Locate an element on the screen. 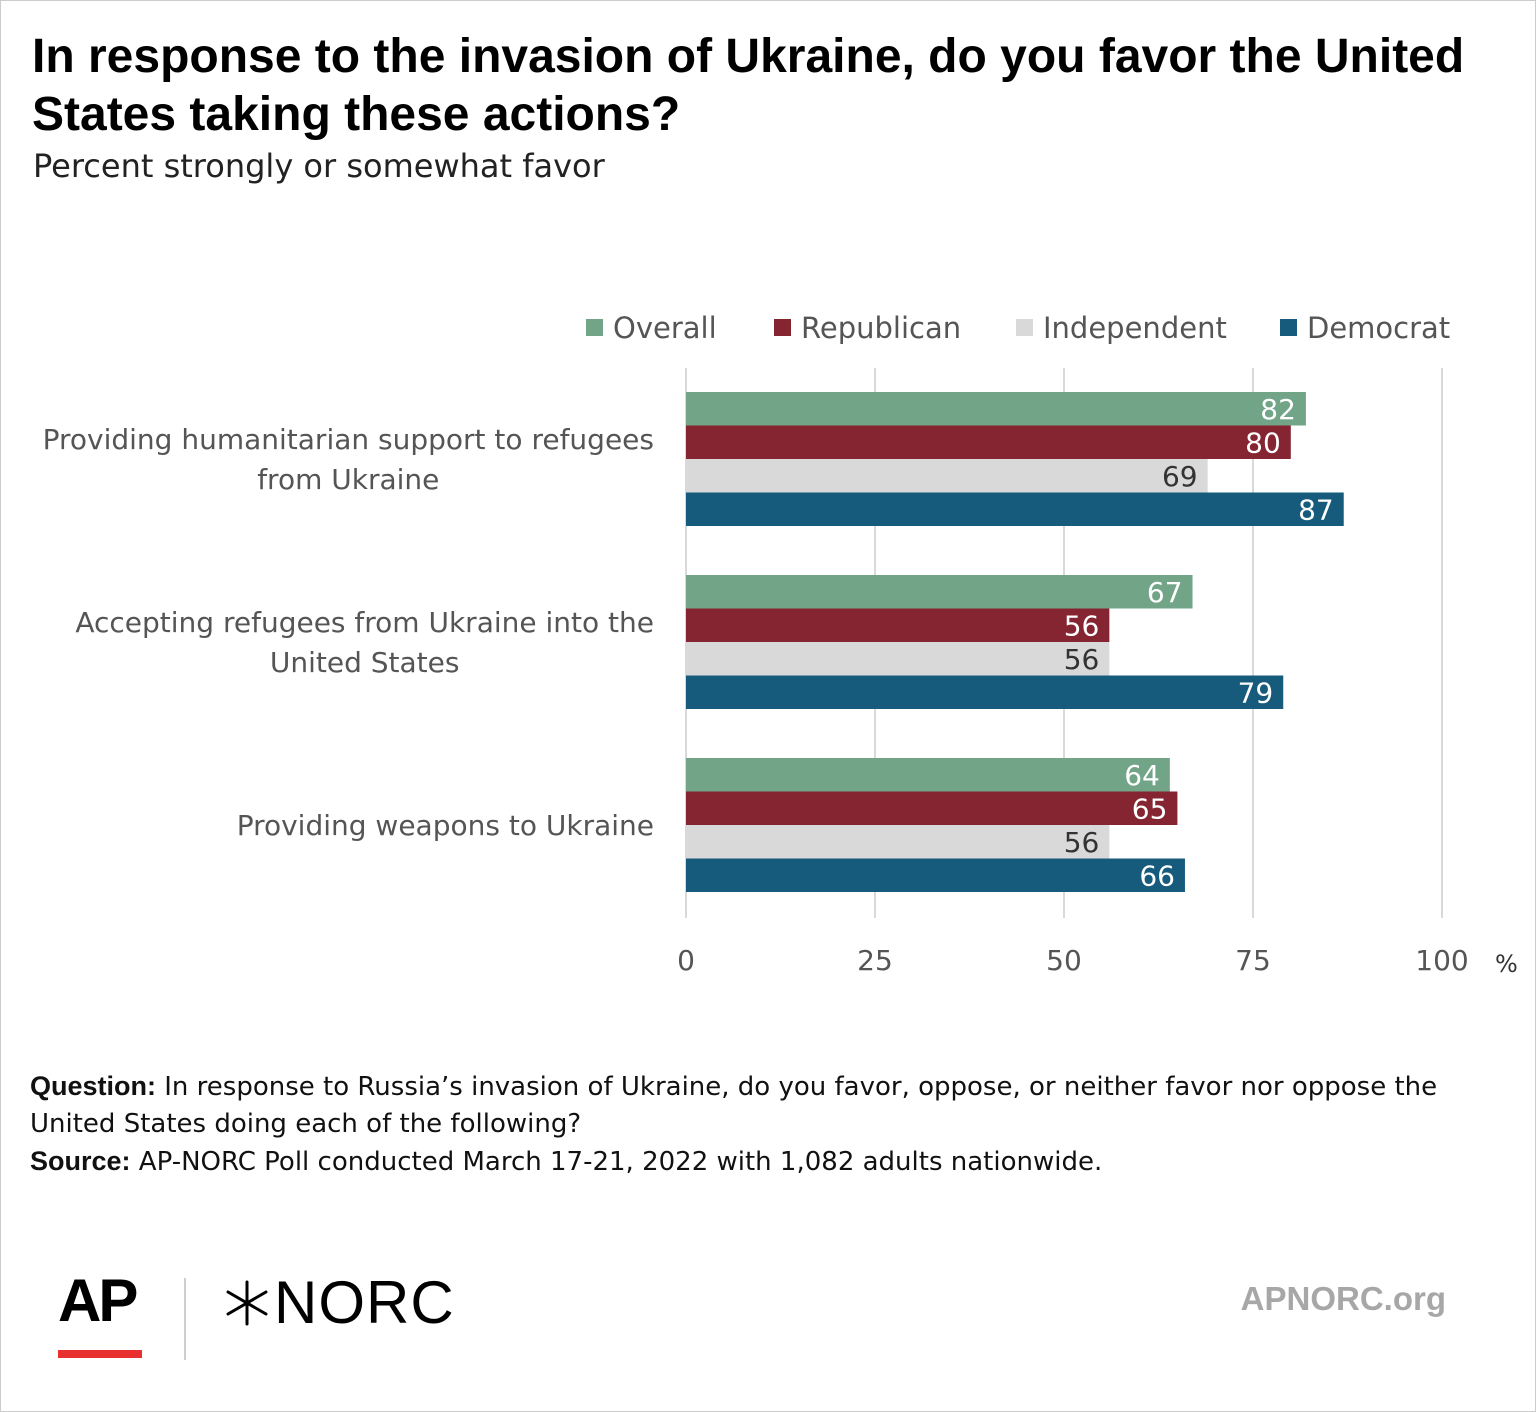  bar-value-label: 69 is located at coordinates (1180, 476).